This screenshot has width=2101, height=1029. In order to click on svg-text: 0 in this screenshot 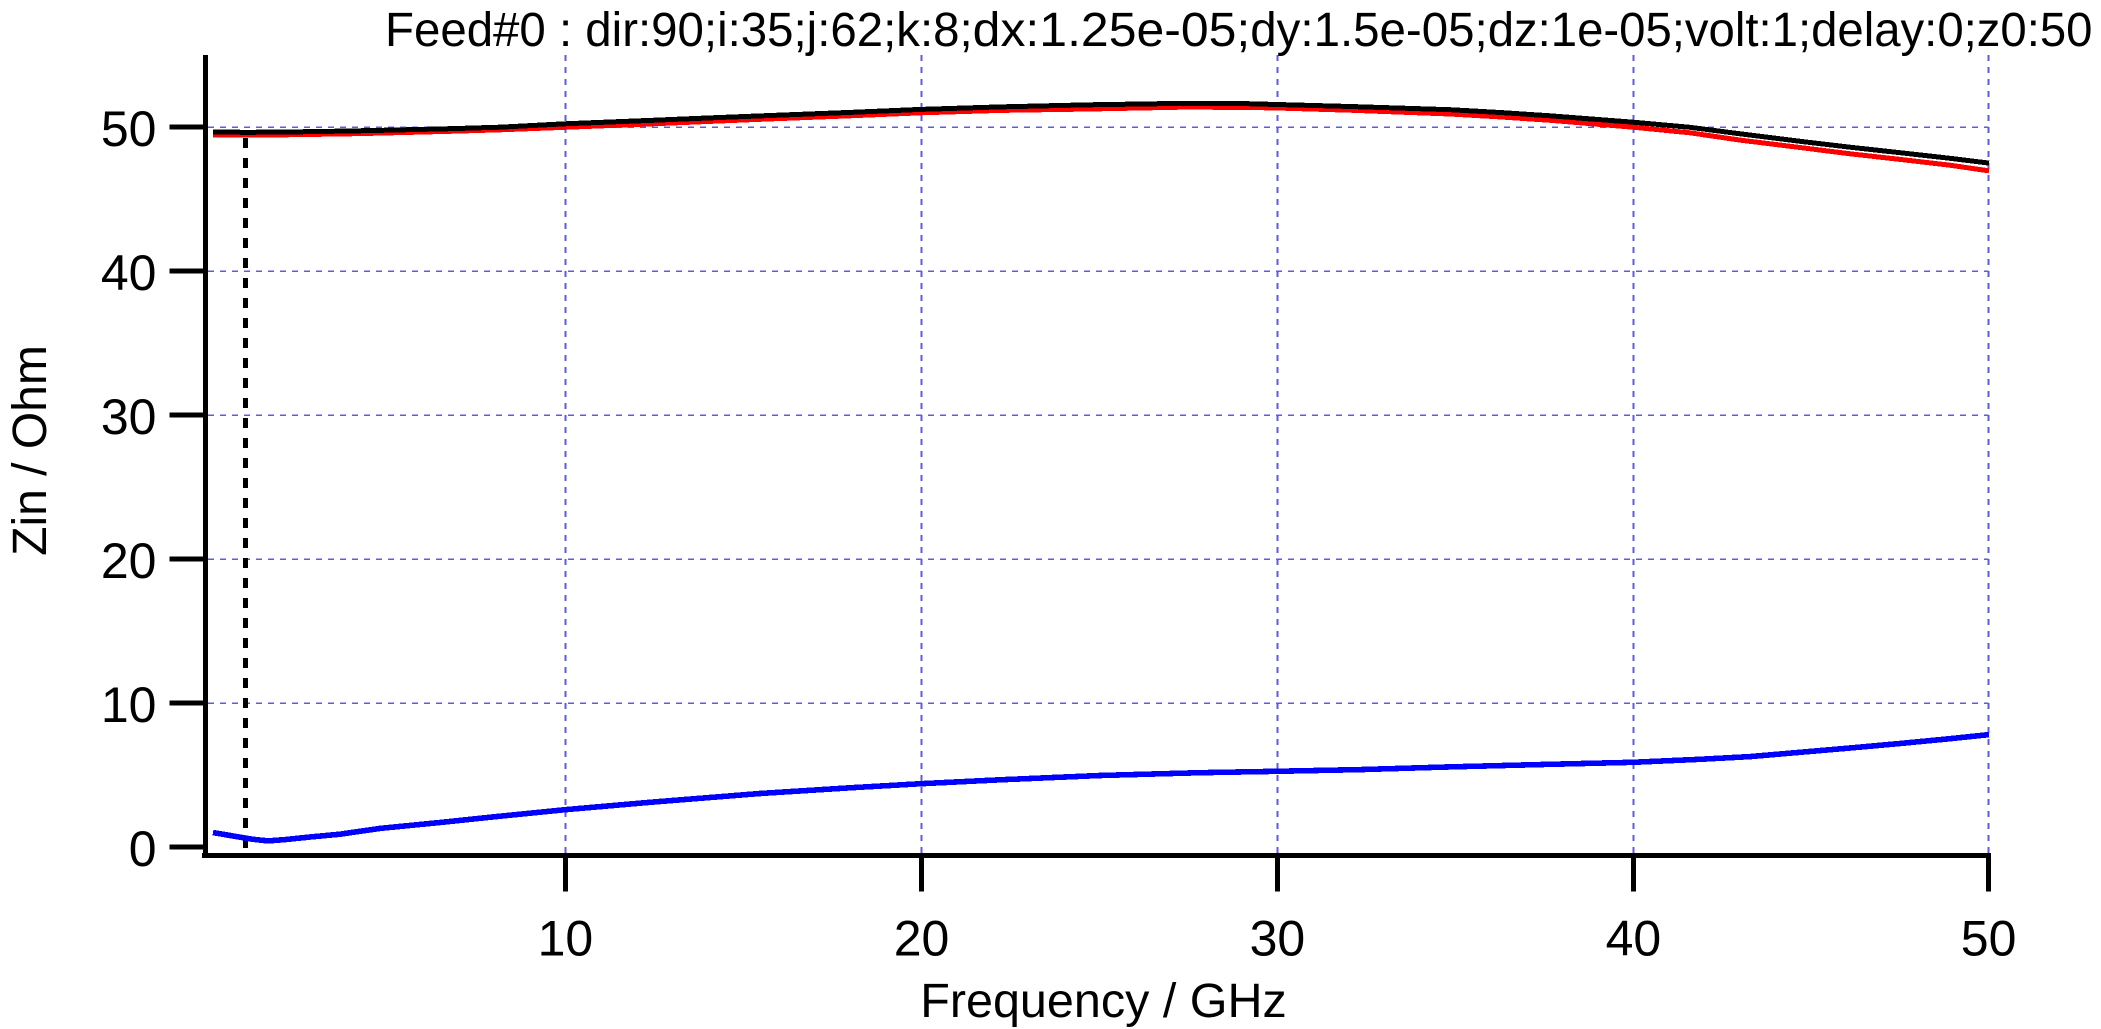, I will do `click(143, 849)`.